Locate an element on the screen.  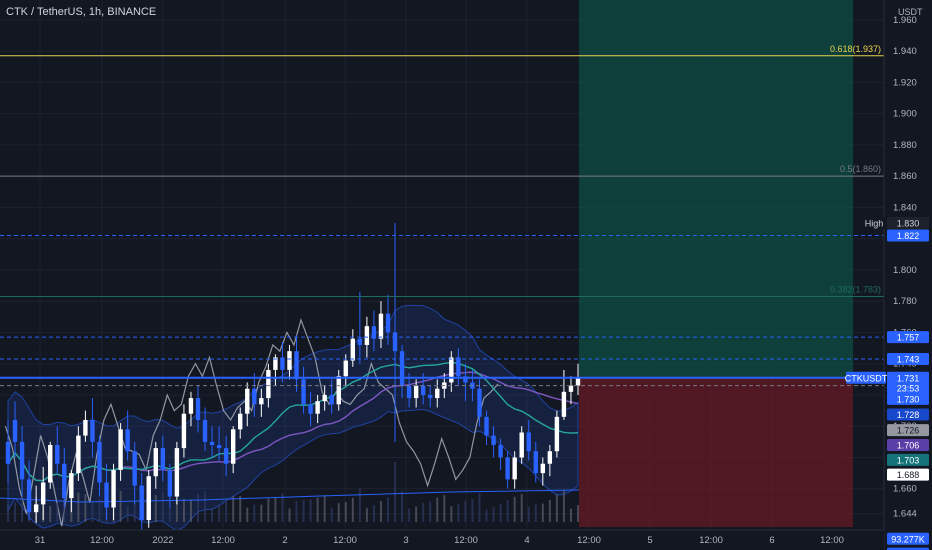
price-tag: 1.822 is located at coordinates (908, 235).